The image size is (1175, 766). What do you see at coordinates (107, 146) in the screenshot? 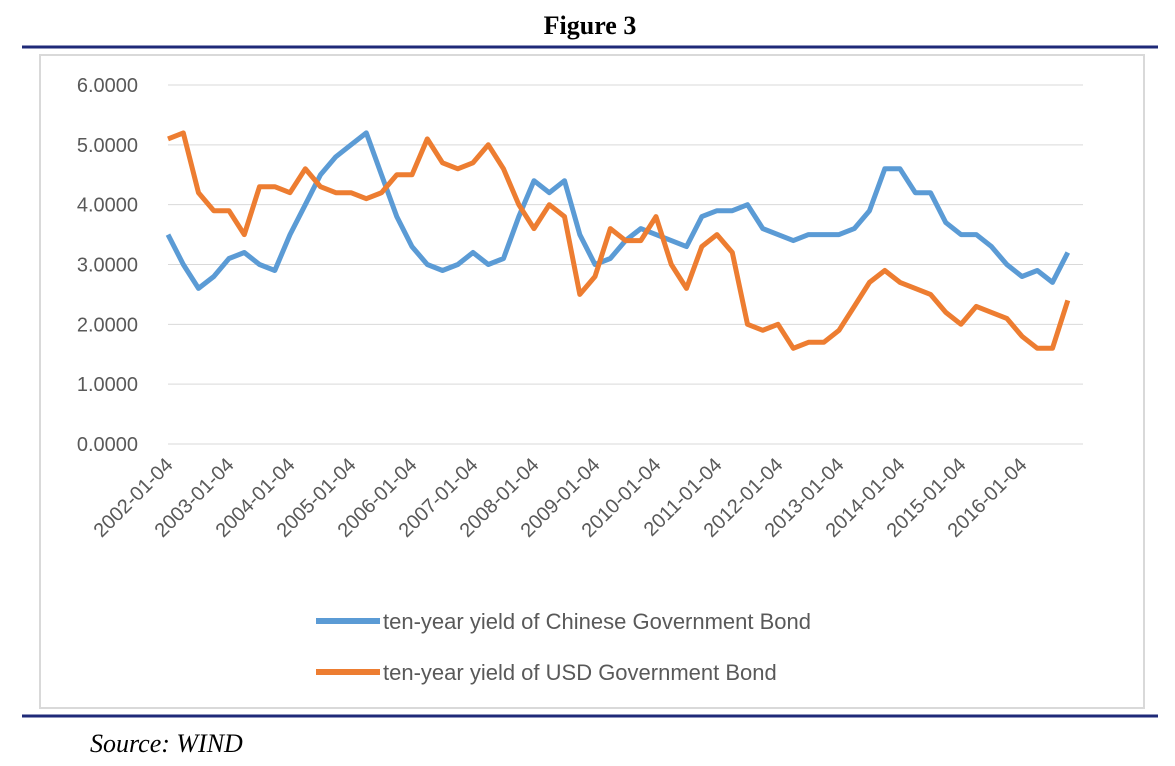
I see `y-tick-label: 5.0000` at bounding box center [107, 146].